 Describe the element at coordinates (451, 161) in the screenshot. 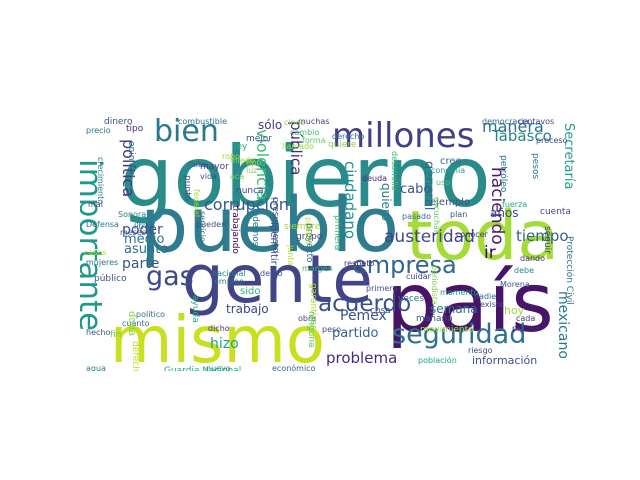

I see `word-creo: creo` at that location.